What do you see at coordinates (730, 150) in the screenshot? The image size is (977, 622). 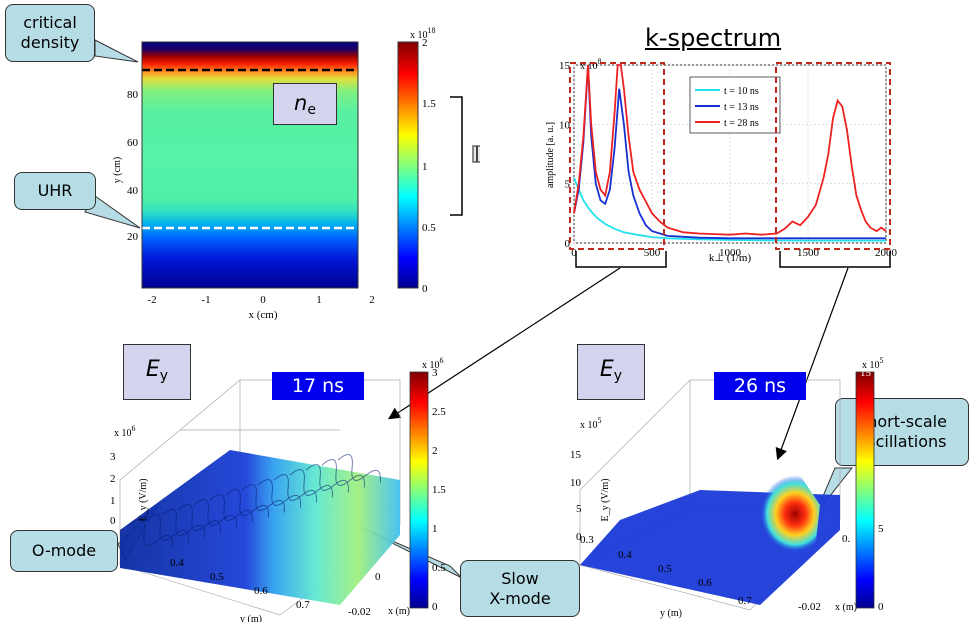 I see `spectrum-series-line` at bounding box center [730, 150].